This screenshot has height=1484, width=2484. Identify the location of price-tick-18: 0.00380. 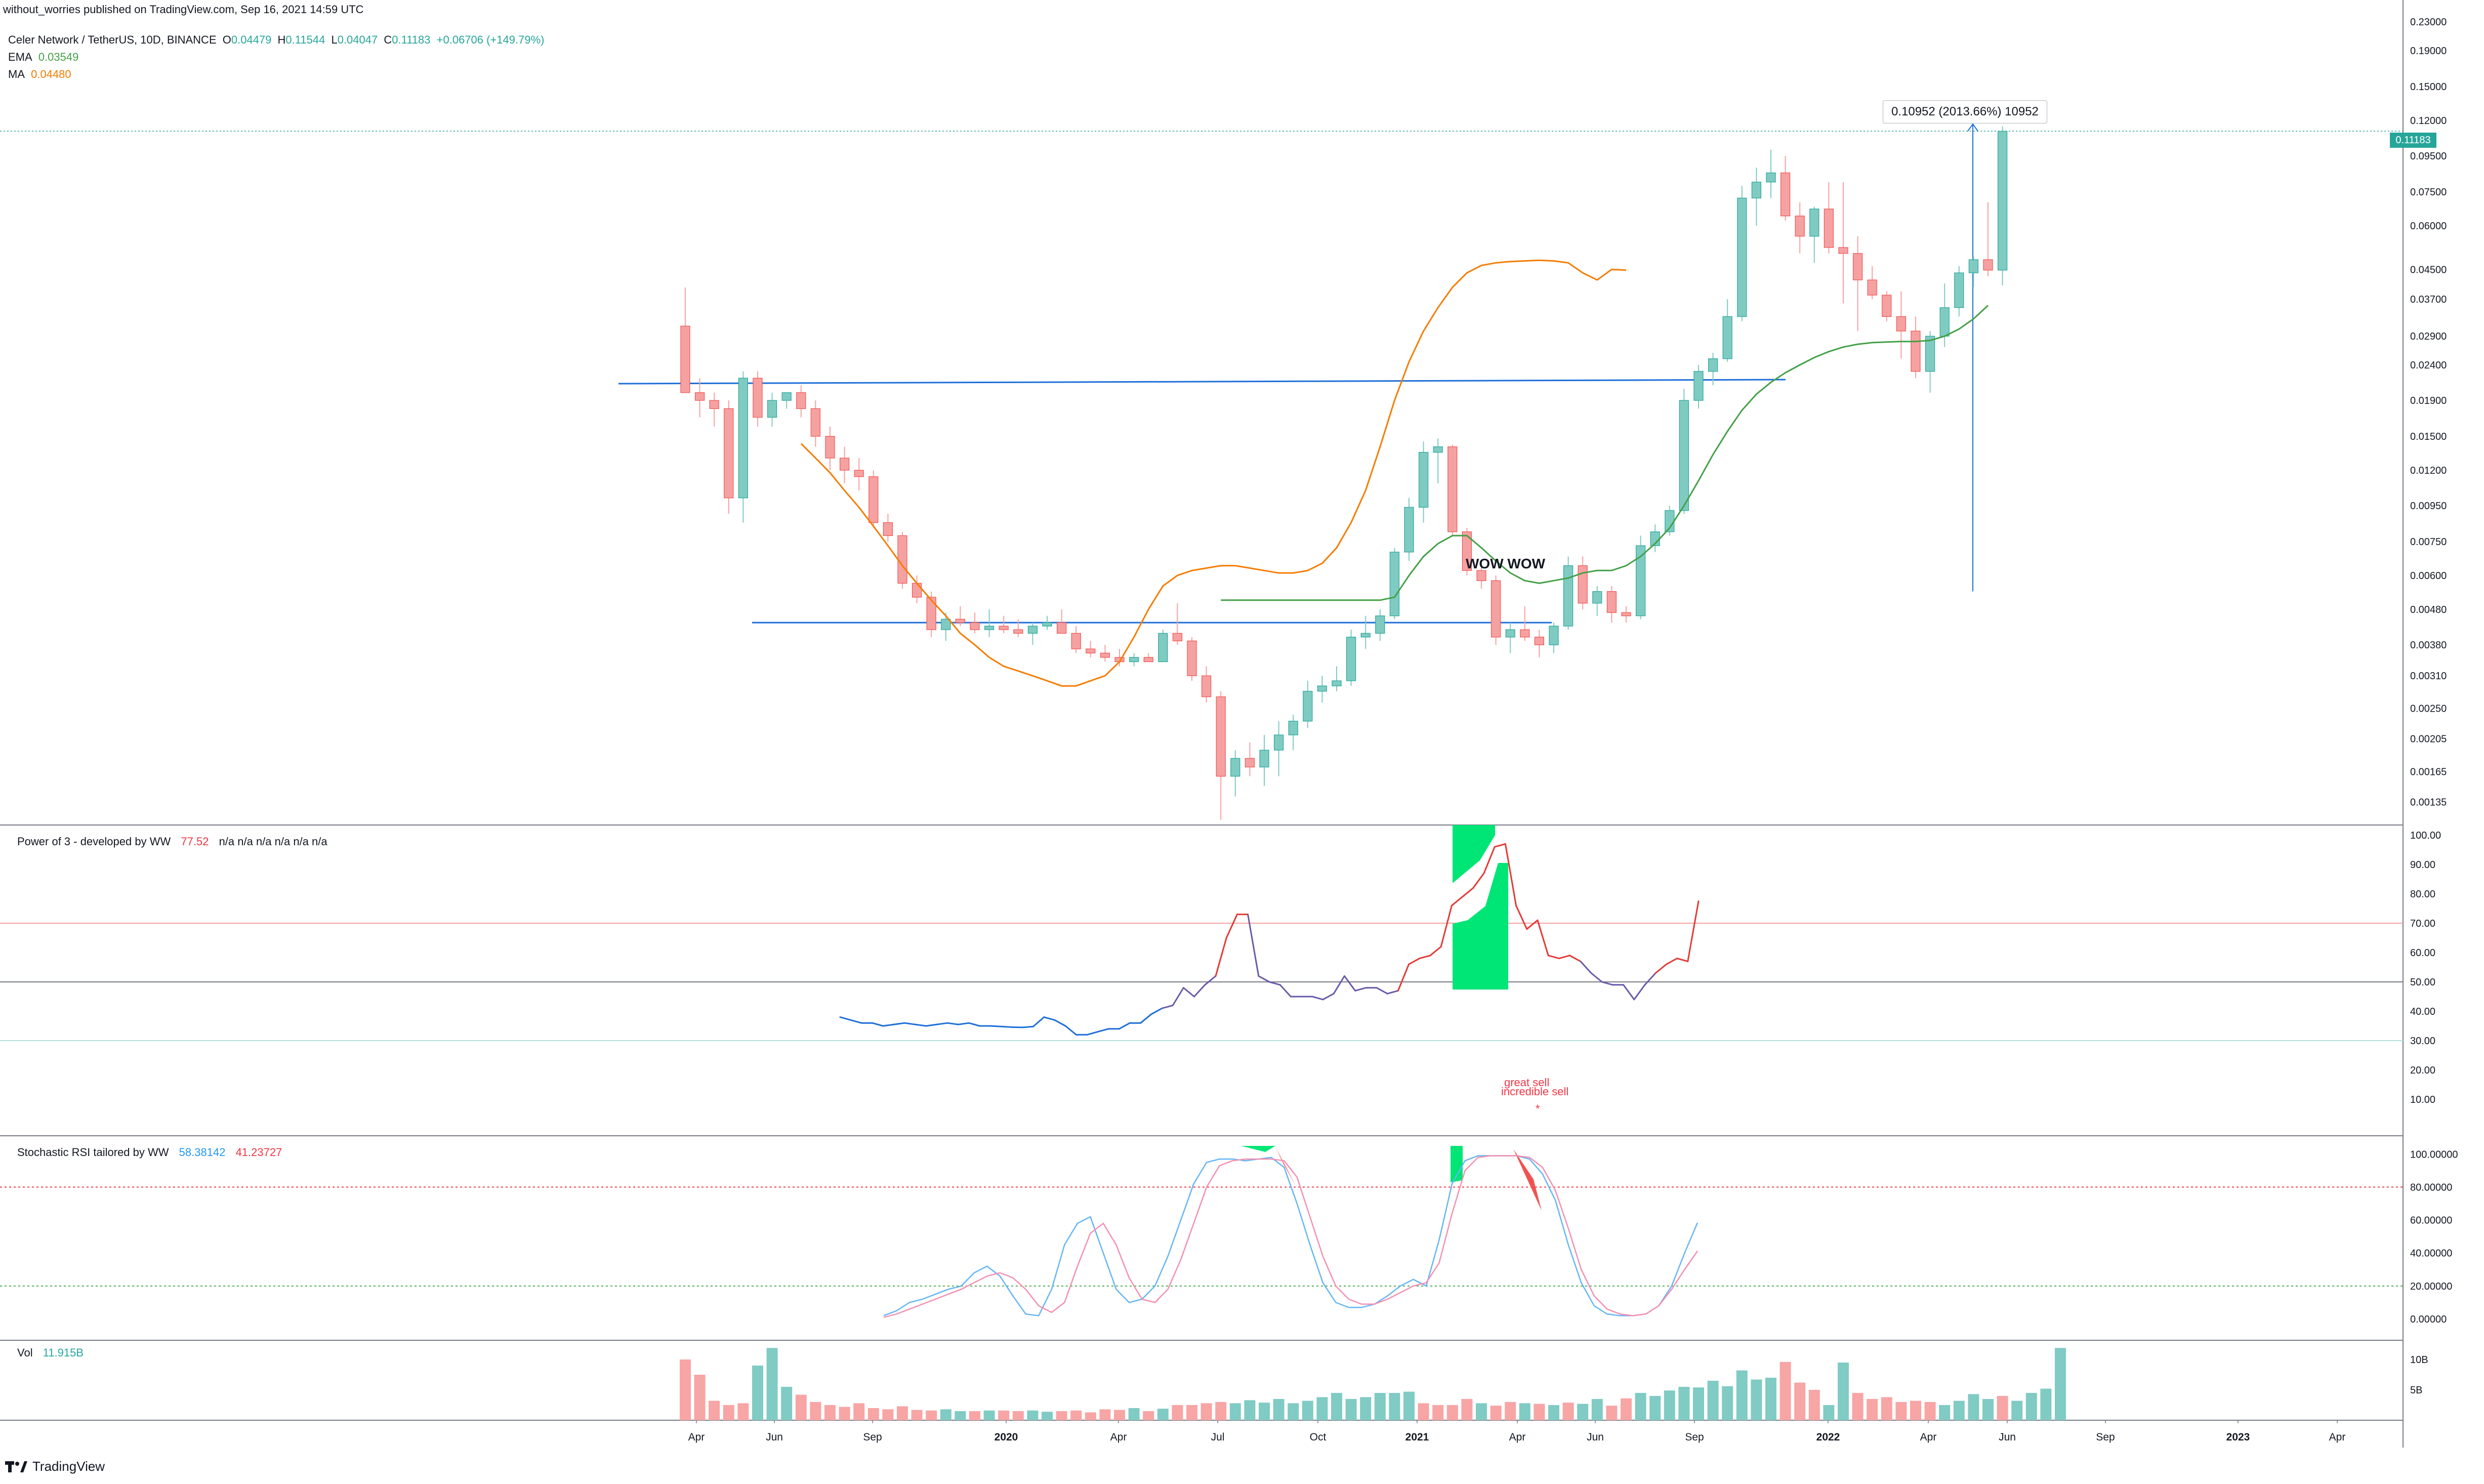
(2428, 645).